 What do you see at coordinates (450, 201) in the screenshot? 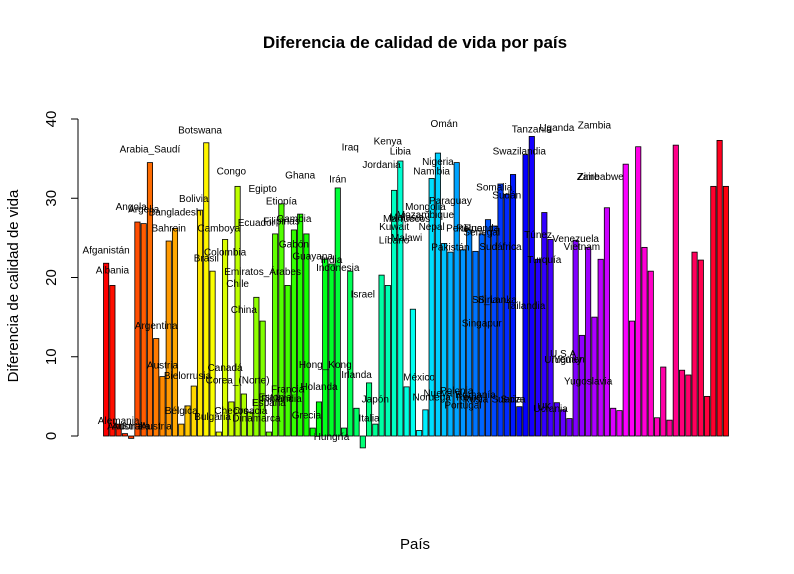
I see `country-label: Paraguay` at bounding box center [450, 201].